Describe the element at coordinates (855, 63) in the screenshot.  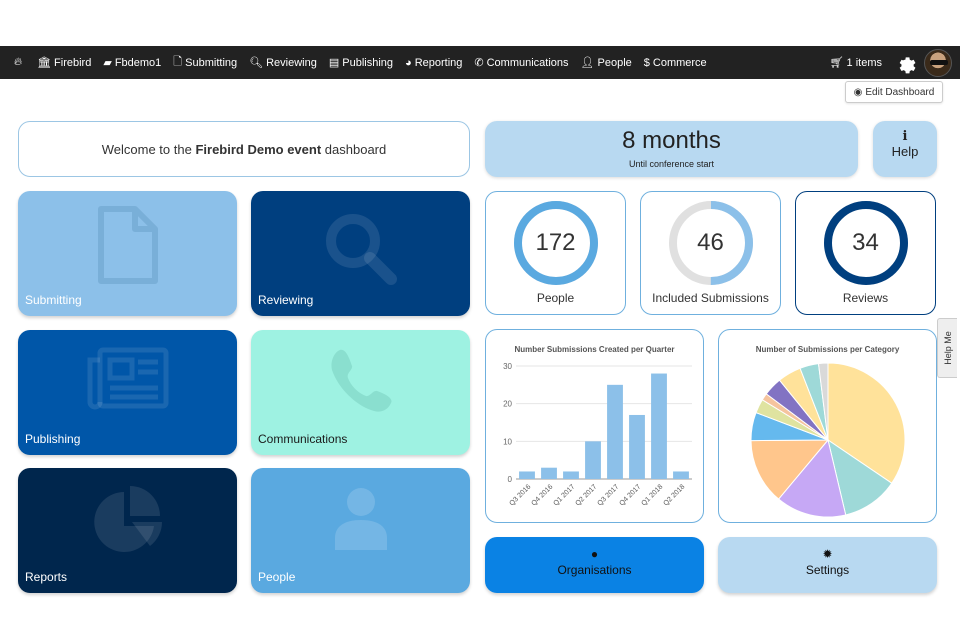
I see `cart-button: 🛒︎ 1 items` at that location.